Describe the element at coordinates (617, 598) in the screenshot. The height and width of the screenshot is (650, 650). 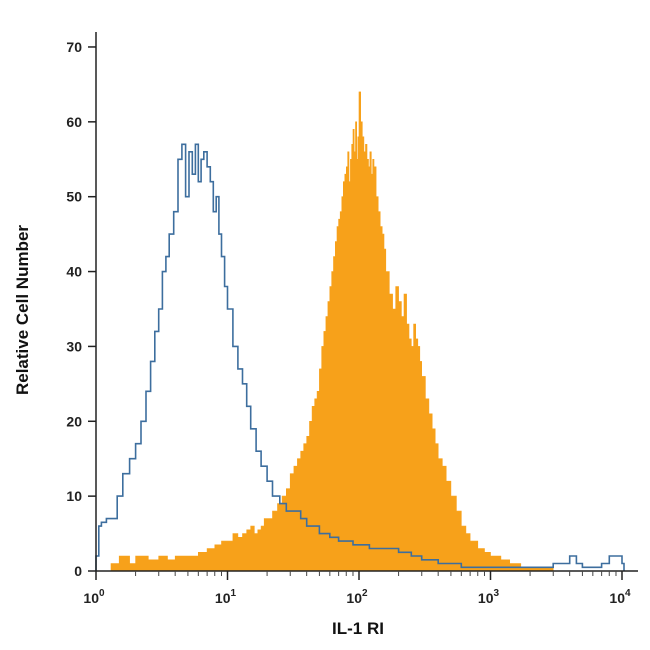
I see `x-tick-base-4: 10` at that location.